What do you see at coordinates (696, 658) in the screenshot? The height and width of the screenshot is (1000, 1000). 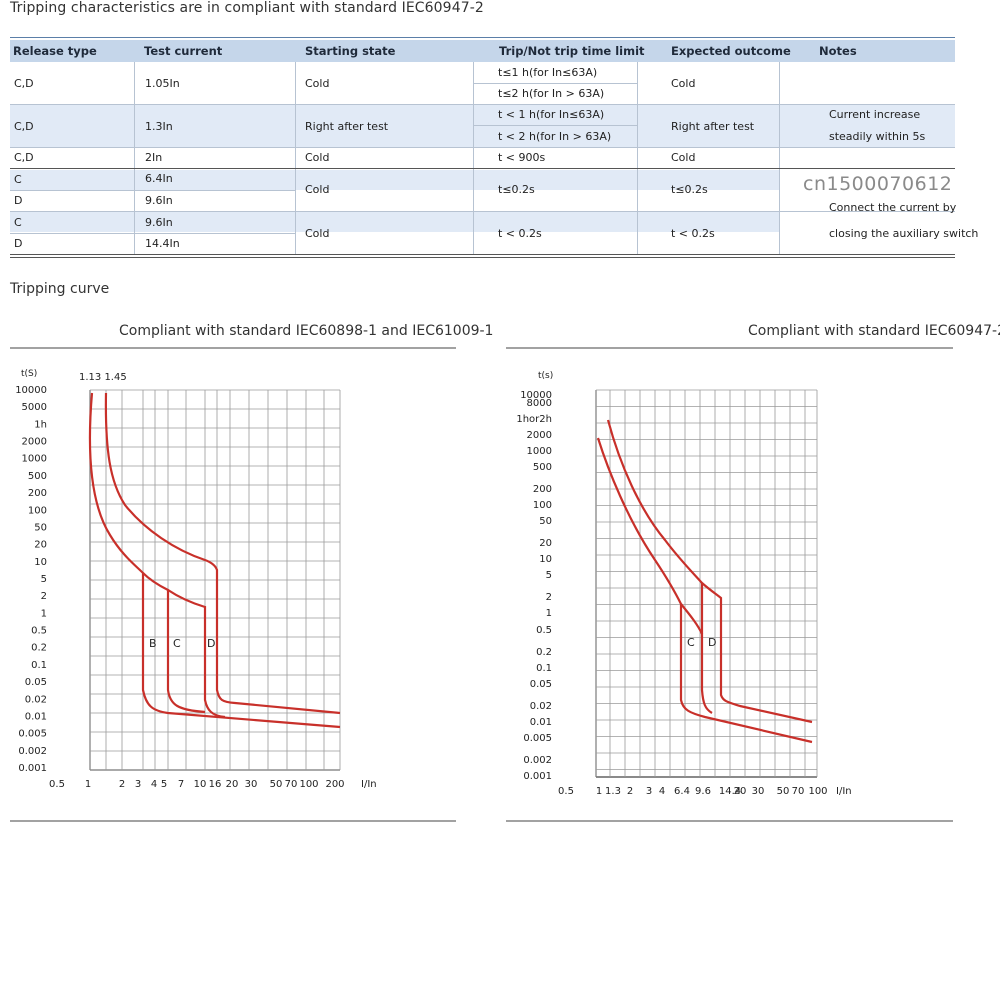 I see `curve-C-segment-right` at bounding box center [696, 658].